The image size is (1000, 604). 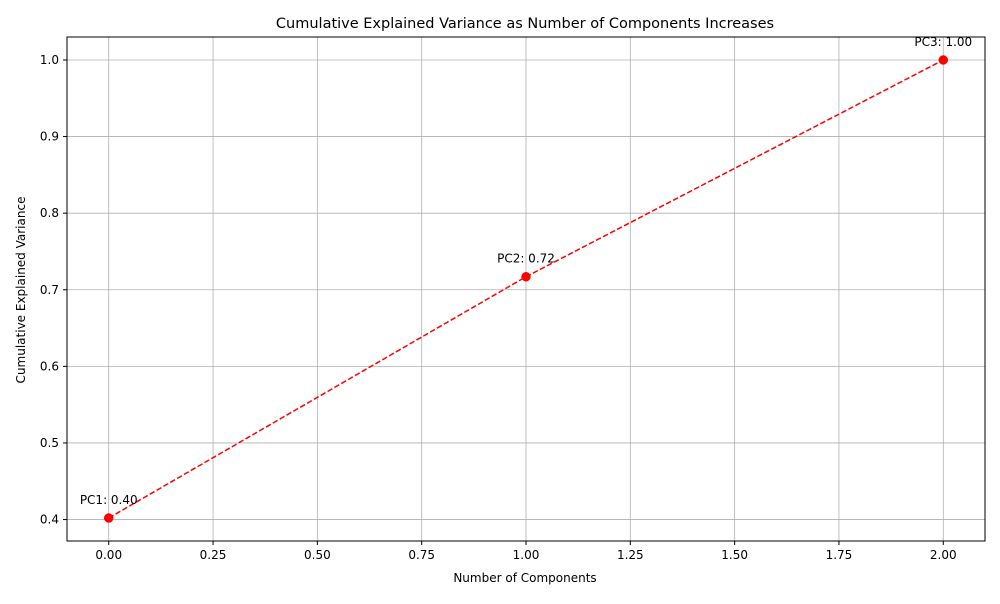 I want to click on y-tick-label: 0.5, so click(x=49, y=443).